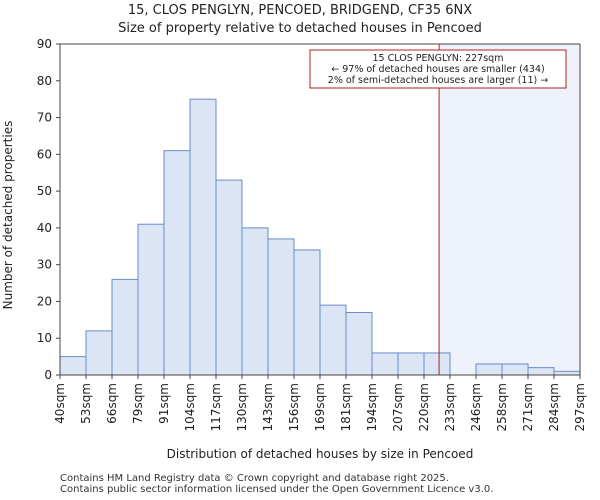 This screenshot has width=600, height=500. What do you see at coordinates (86, 403) in the screenshot?
I see `x-tick-label: 53sqm` at bounding box center [86, 403].